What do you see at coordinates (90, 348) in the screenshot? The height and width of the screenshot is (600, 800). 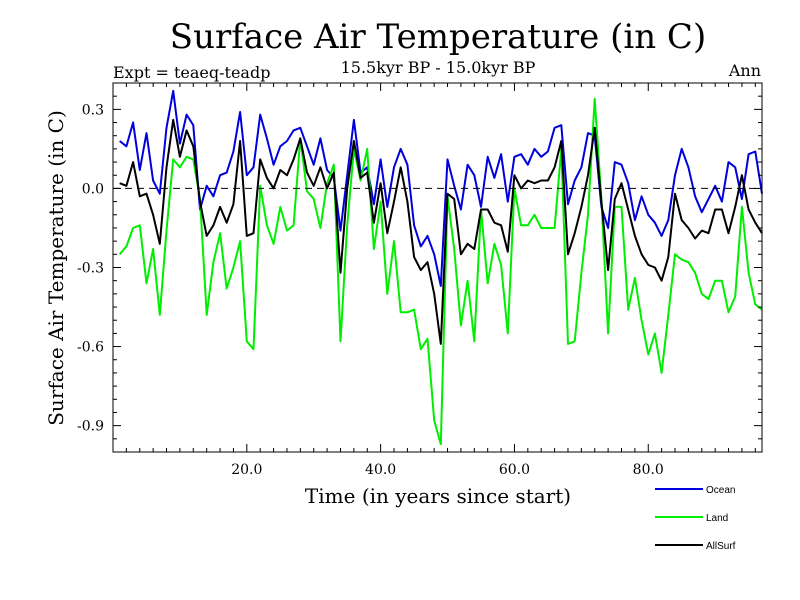 I see `y-tick-label: -0.6` at bounding box center [90, 348].